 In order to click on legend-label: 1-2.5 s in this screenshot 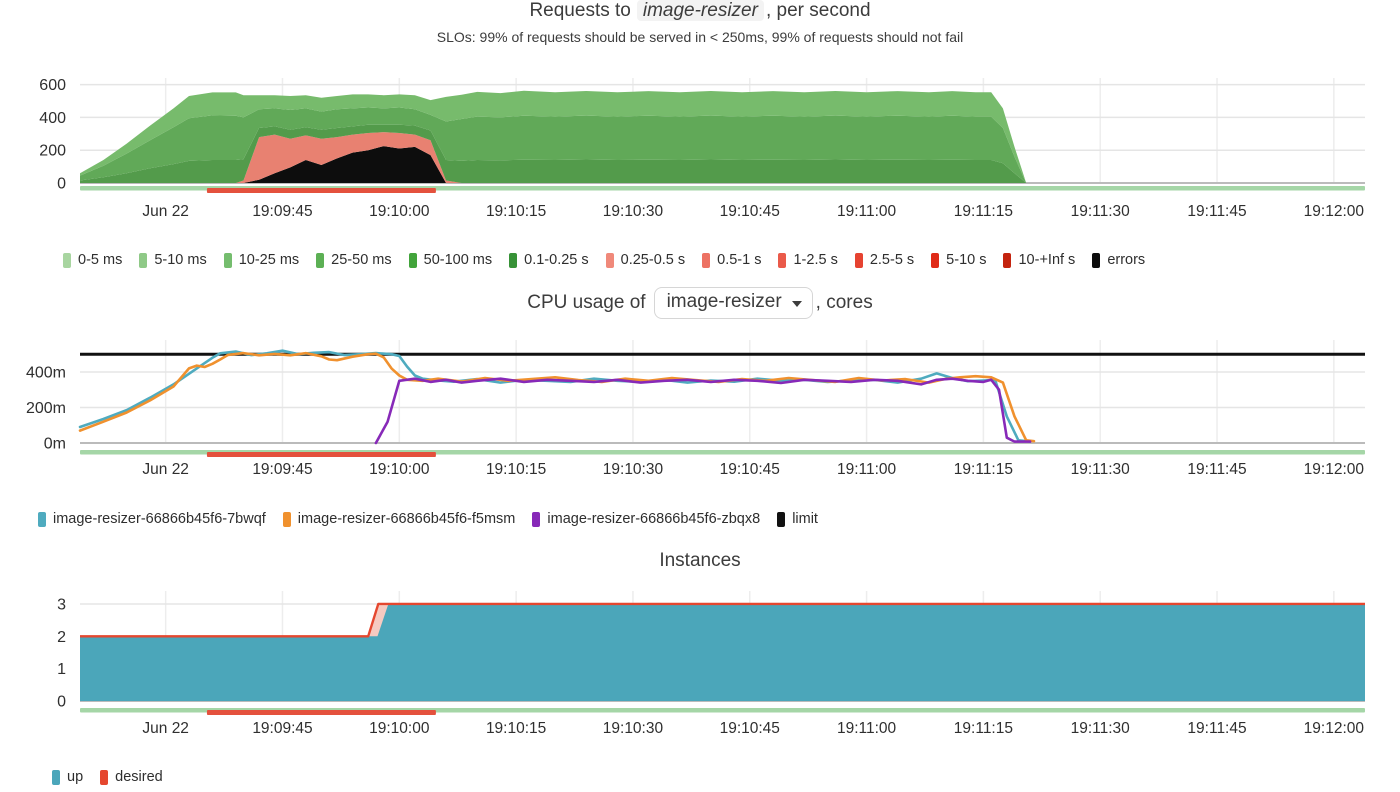, I will do `click(815, 260)`.